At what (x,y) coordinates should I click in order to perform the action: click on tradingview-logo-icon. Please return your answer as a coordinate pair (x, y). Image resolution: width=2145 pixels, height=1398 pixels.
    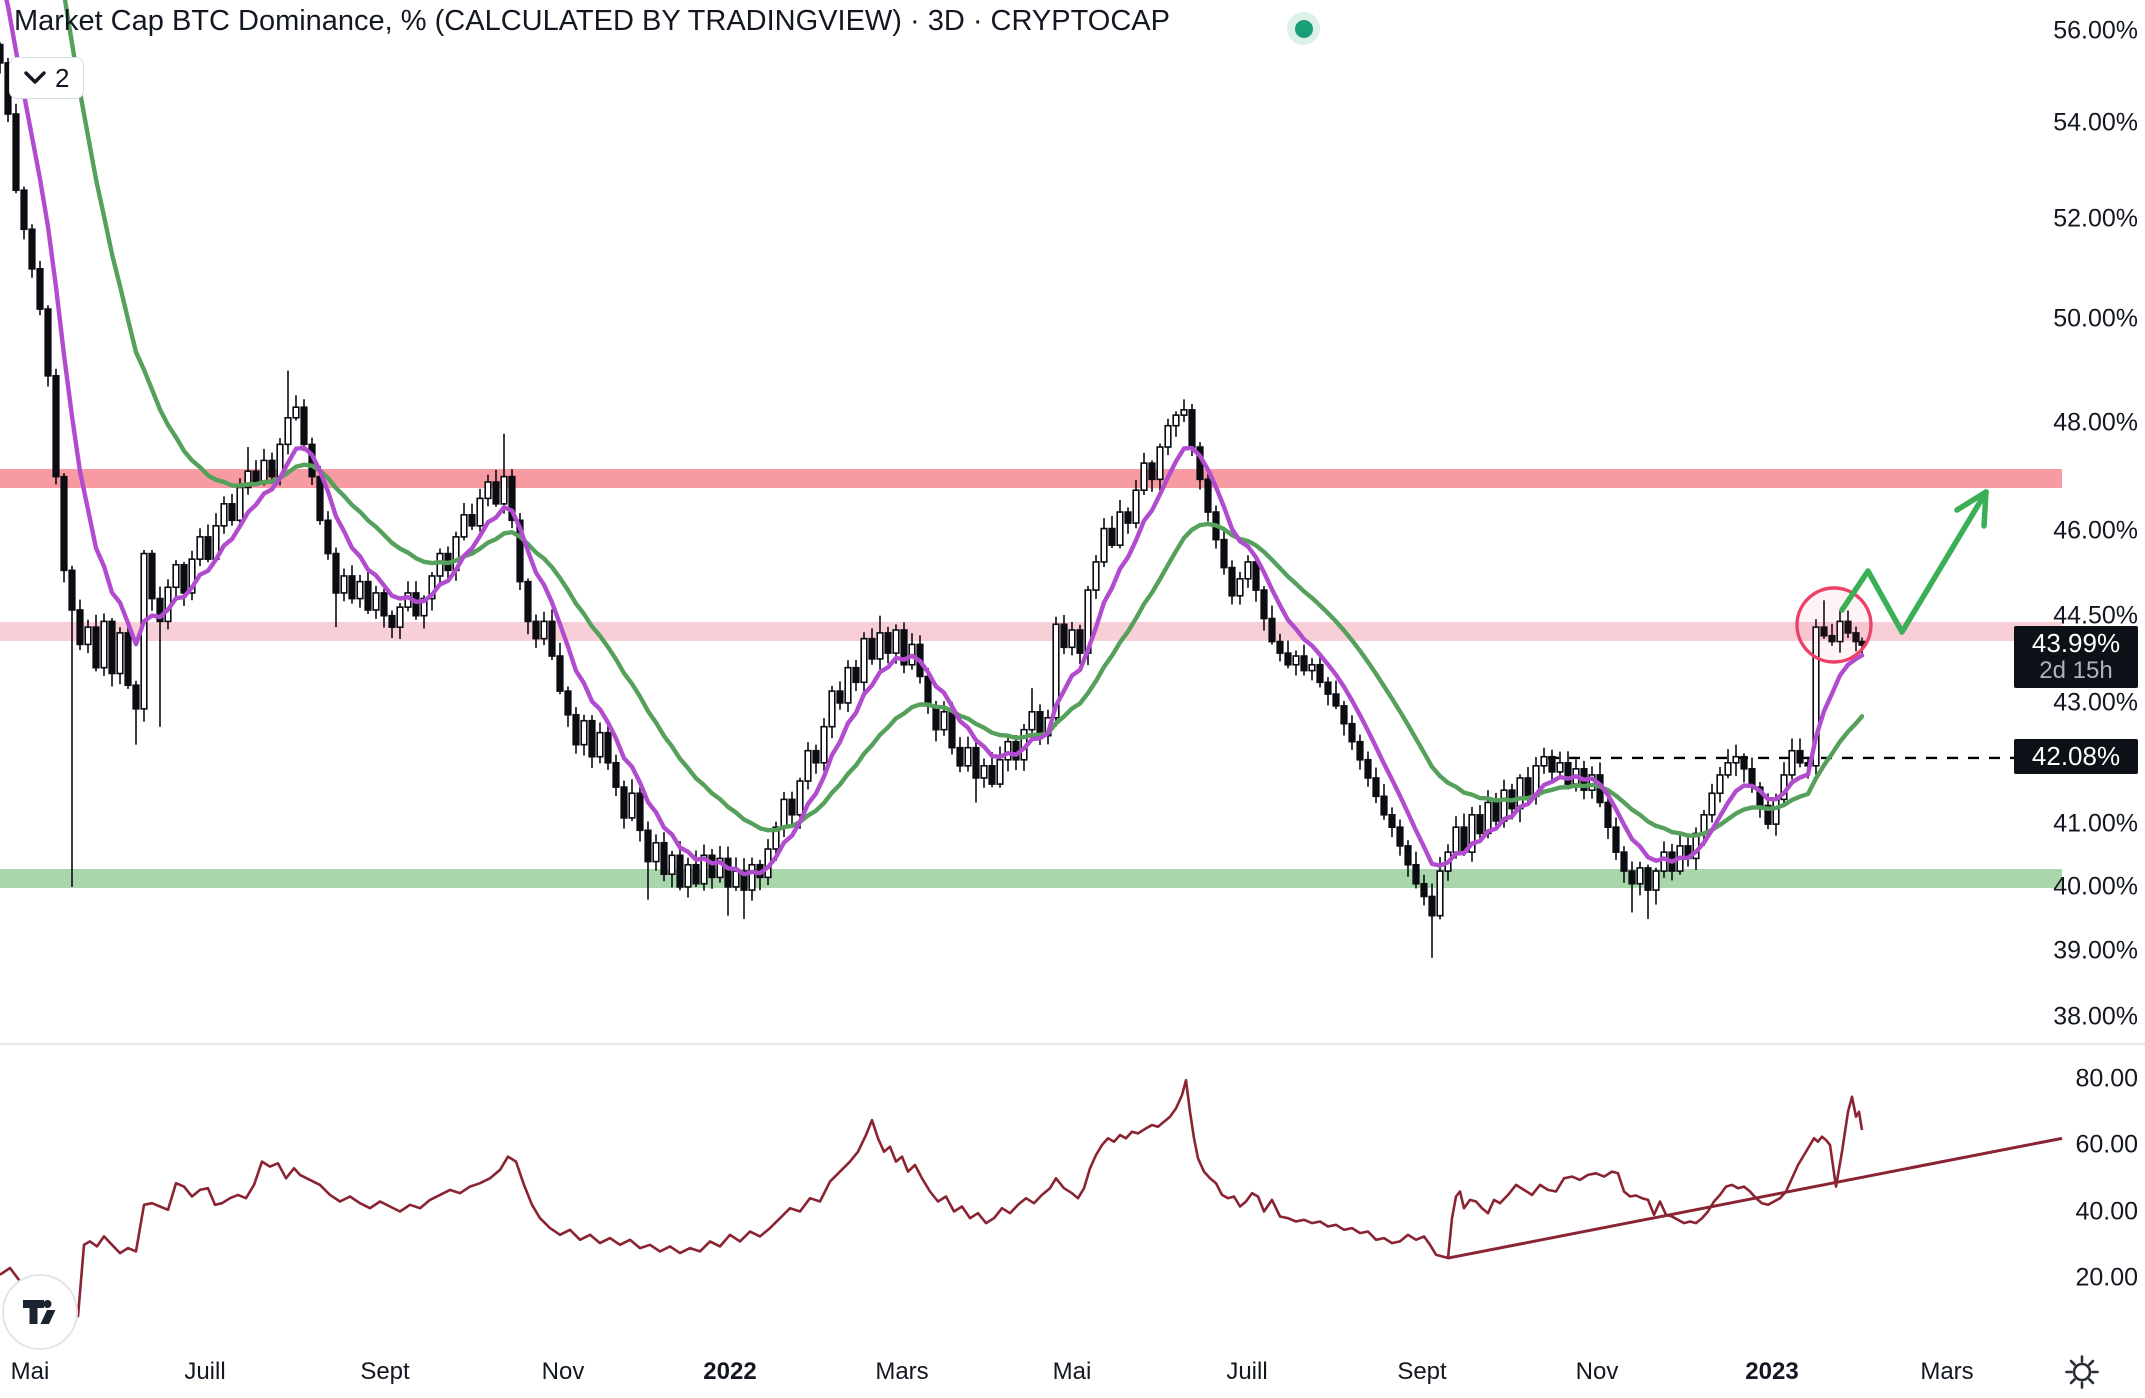
    Looking at the image, I should click on (39, 1312).